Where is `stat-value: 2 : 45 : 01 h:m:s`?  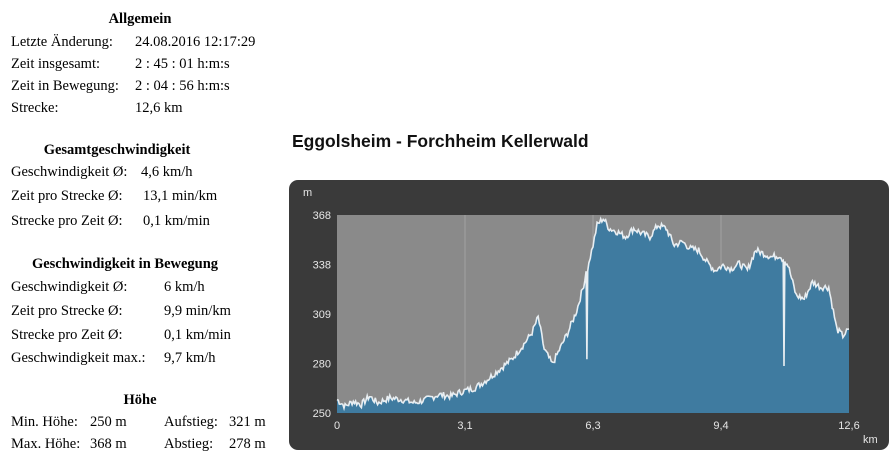
stat-value: 2 : 45 : 01 h:m:s is located at coordinates (182, 64).